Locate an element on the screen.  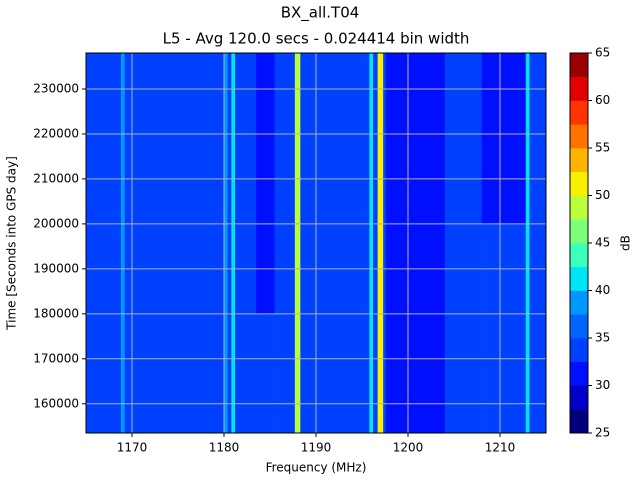
chart-subtitle: L5 - Avg 120.0 secs - 0.024414 bin width is located at coordinates (316, 39).